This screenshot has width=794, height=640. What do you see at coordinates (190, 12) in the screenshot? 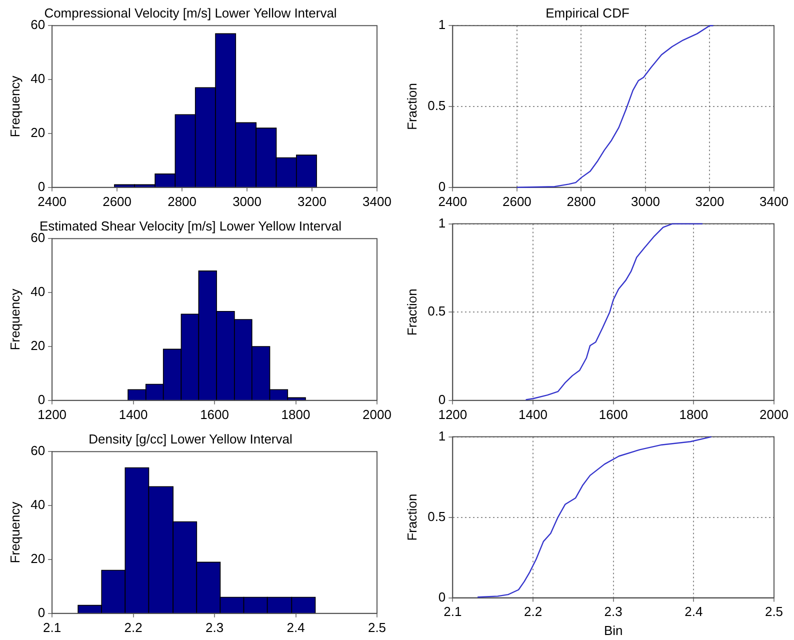
I see `chart-title: Compressional Velocity [m/s] Lower Yellow Interval` at bounding box center [190, 12].